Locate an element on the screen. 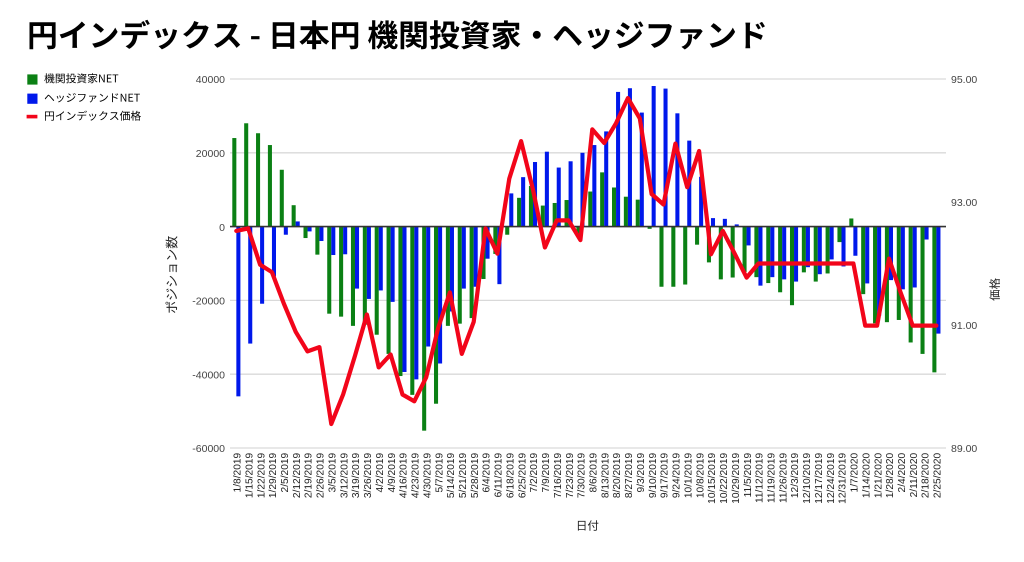  svg-text: 7/2/2019 is located at coordinates (534, 472).